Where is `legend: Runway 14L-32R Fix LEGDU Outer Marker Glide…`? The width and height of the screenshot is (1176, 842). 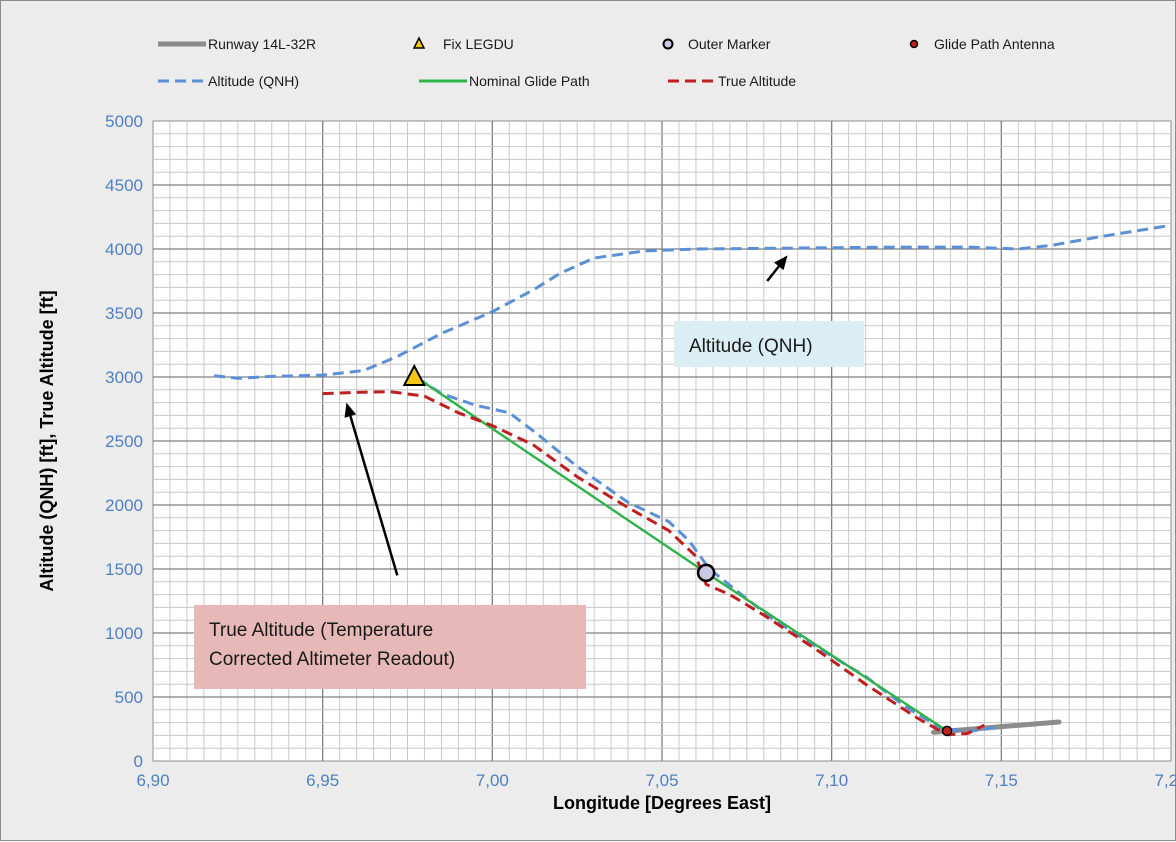
legend: Runway 14L-32R Fix LEGDU Outer Marker Glide… is located at coordinates (606, 62).